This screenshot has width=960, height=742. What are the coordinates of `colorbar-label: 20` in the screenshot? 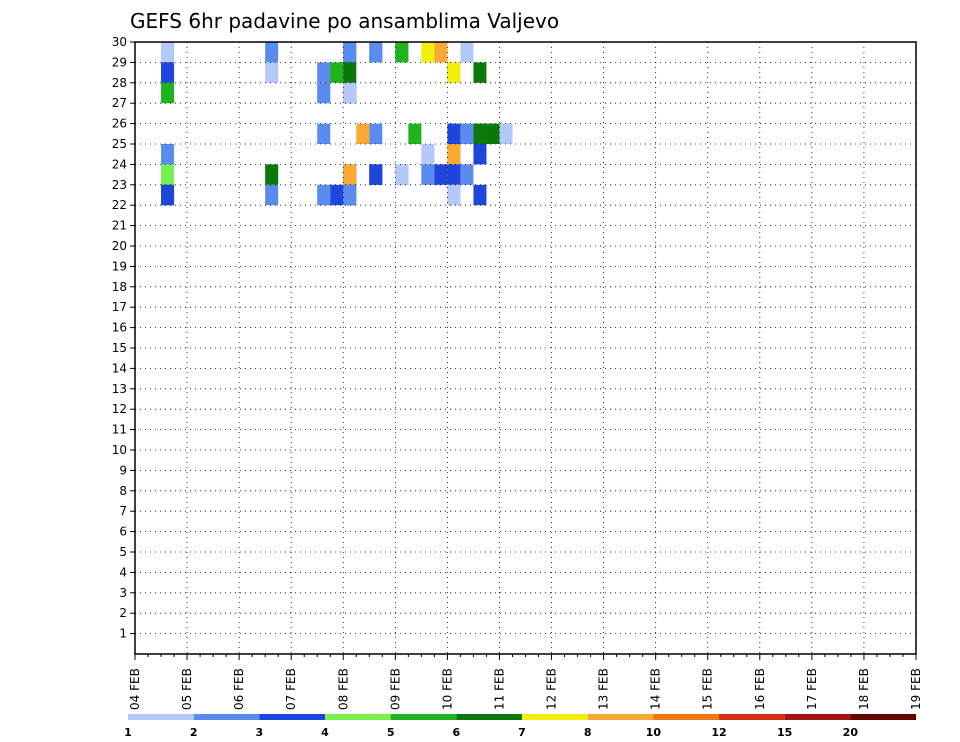 It's located at (851, 732).